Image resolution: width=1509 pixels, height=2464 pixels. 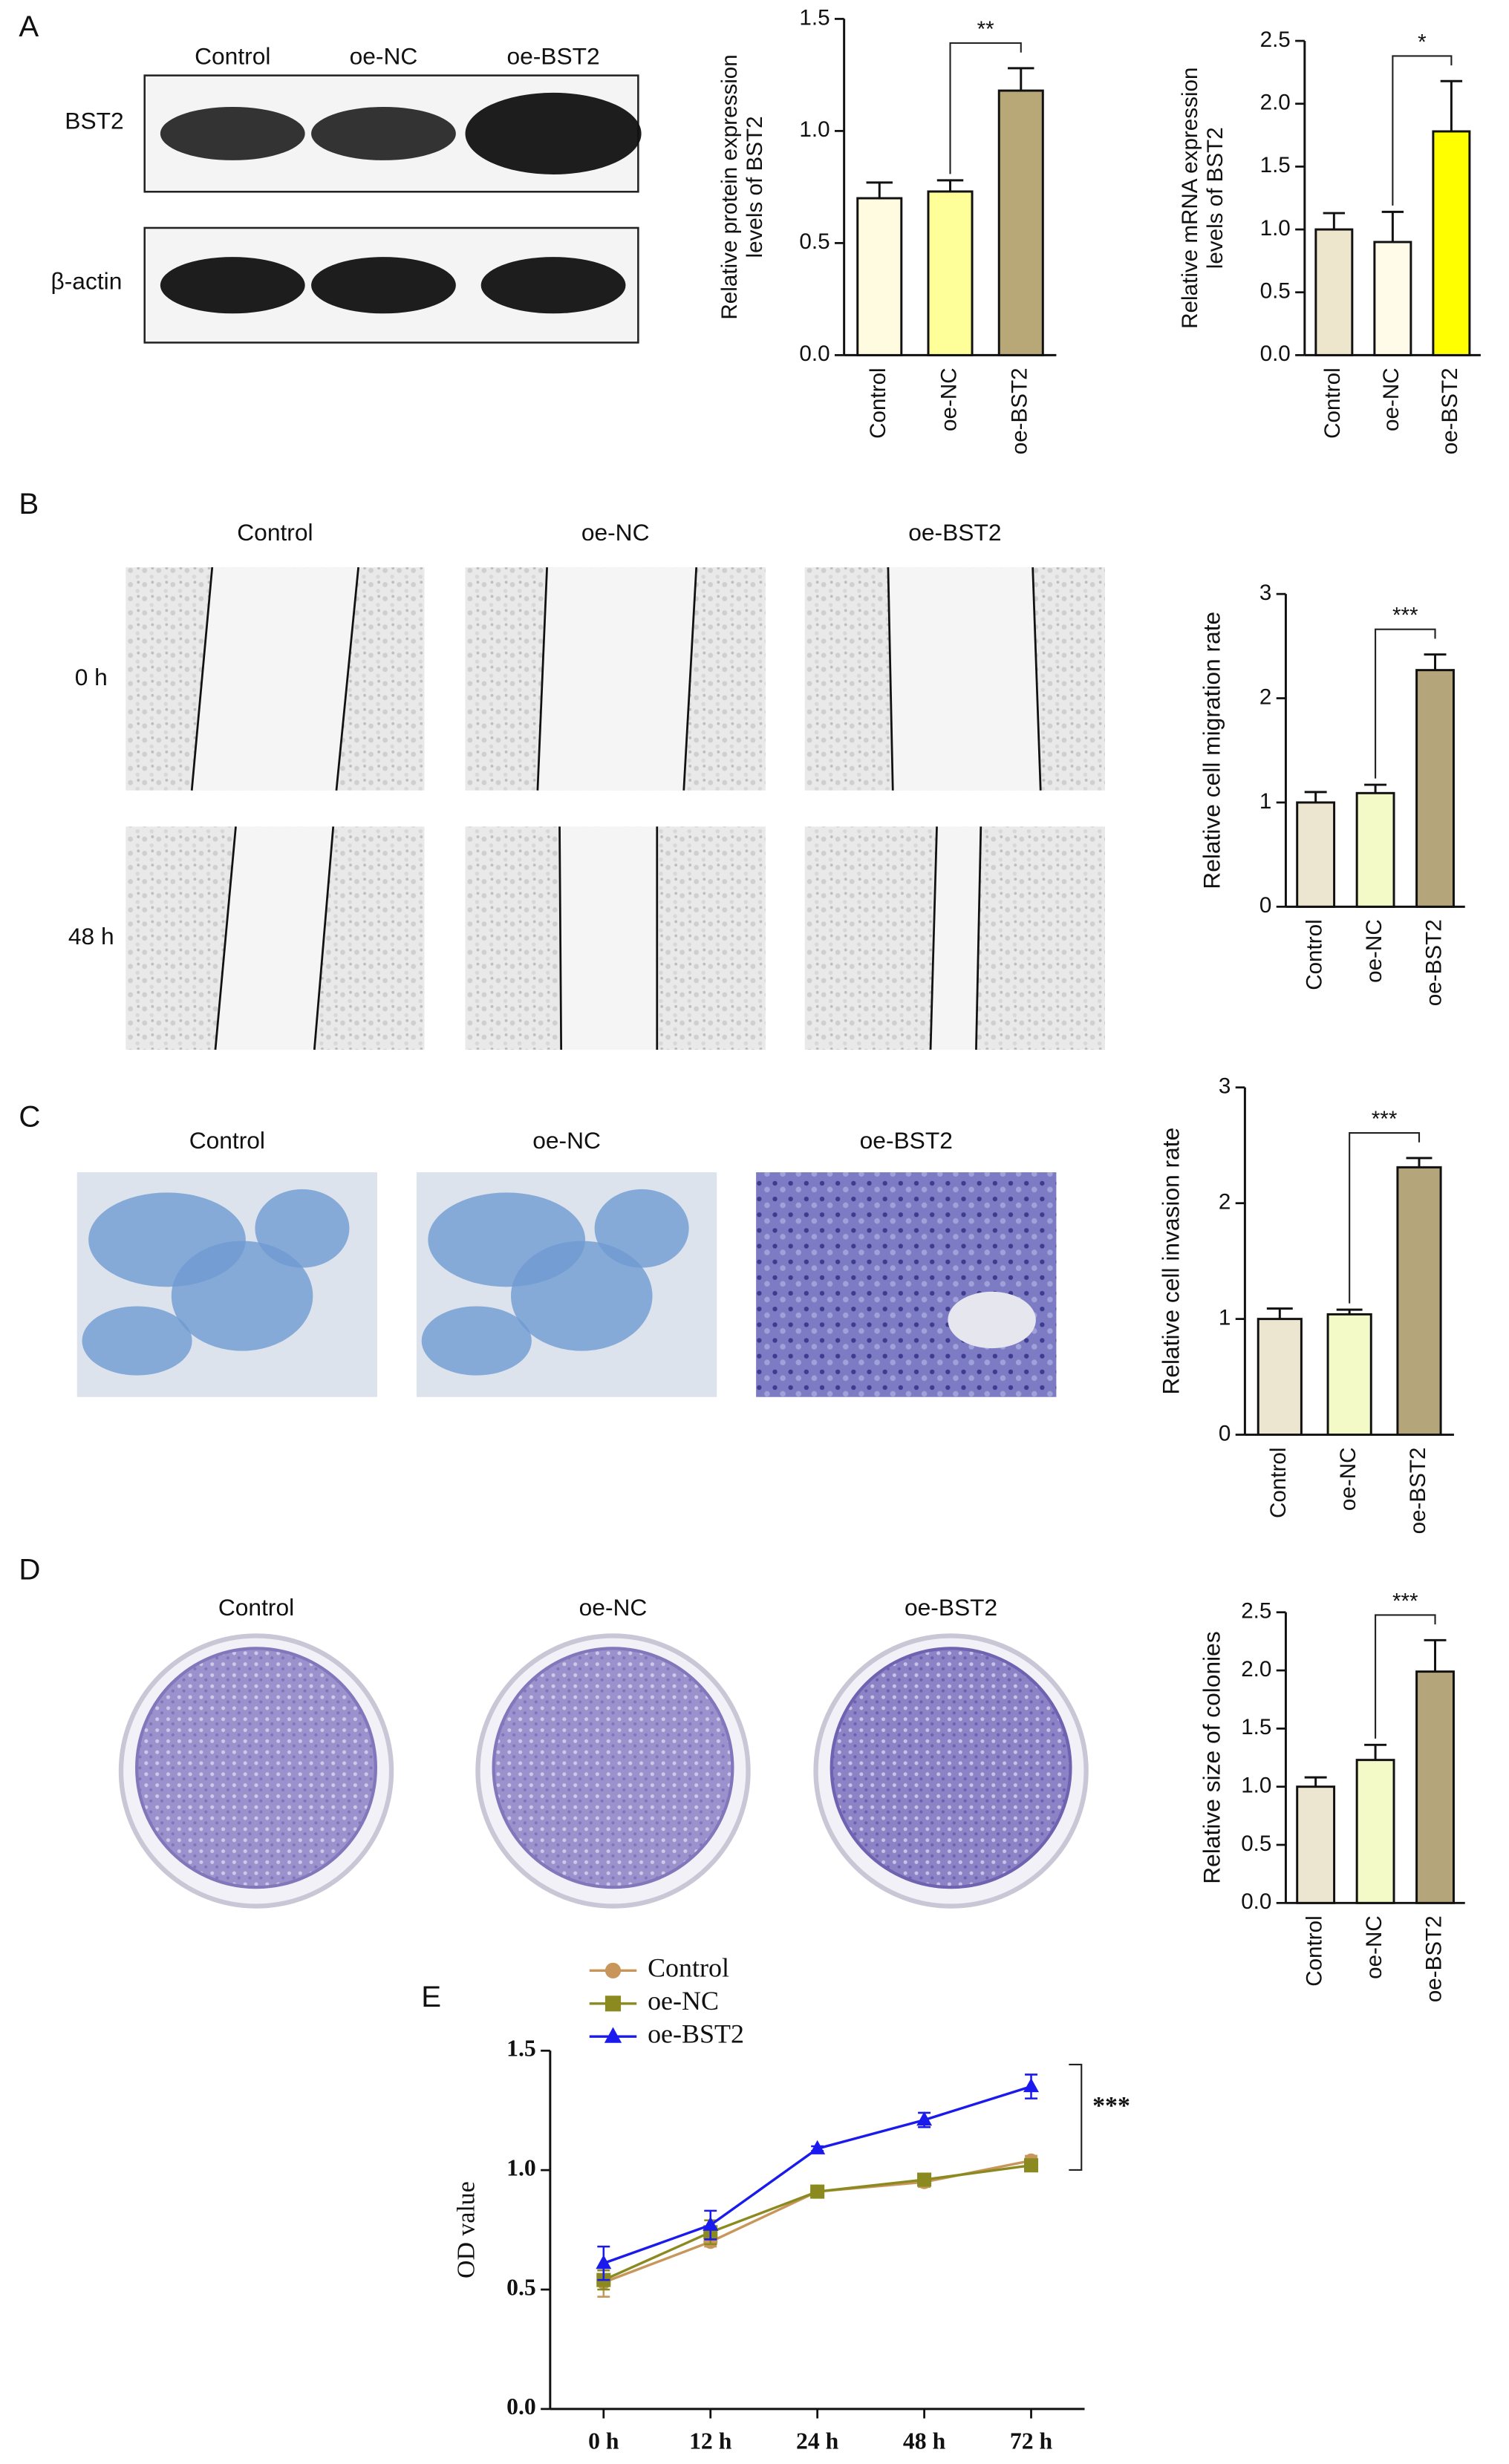 What do you see at coordinates (29, 26) in the screenshot?
I see `panel-letter: A` at bounding box center [29, 26].